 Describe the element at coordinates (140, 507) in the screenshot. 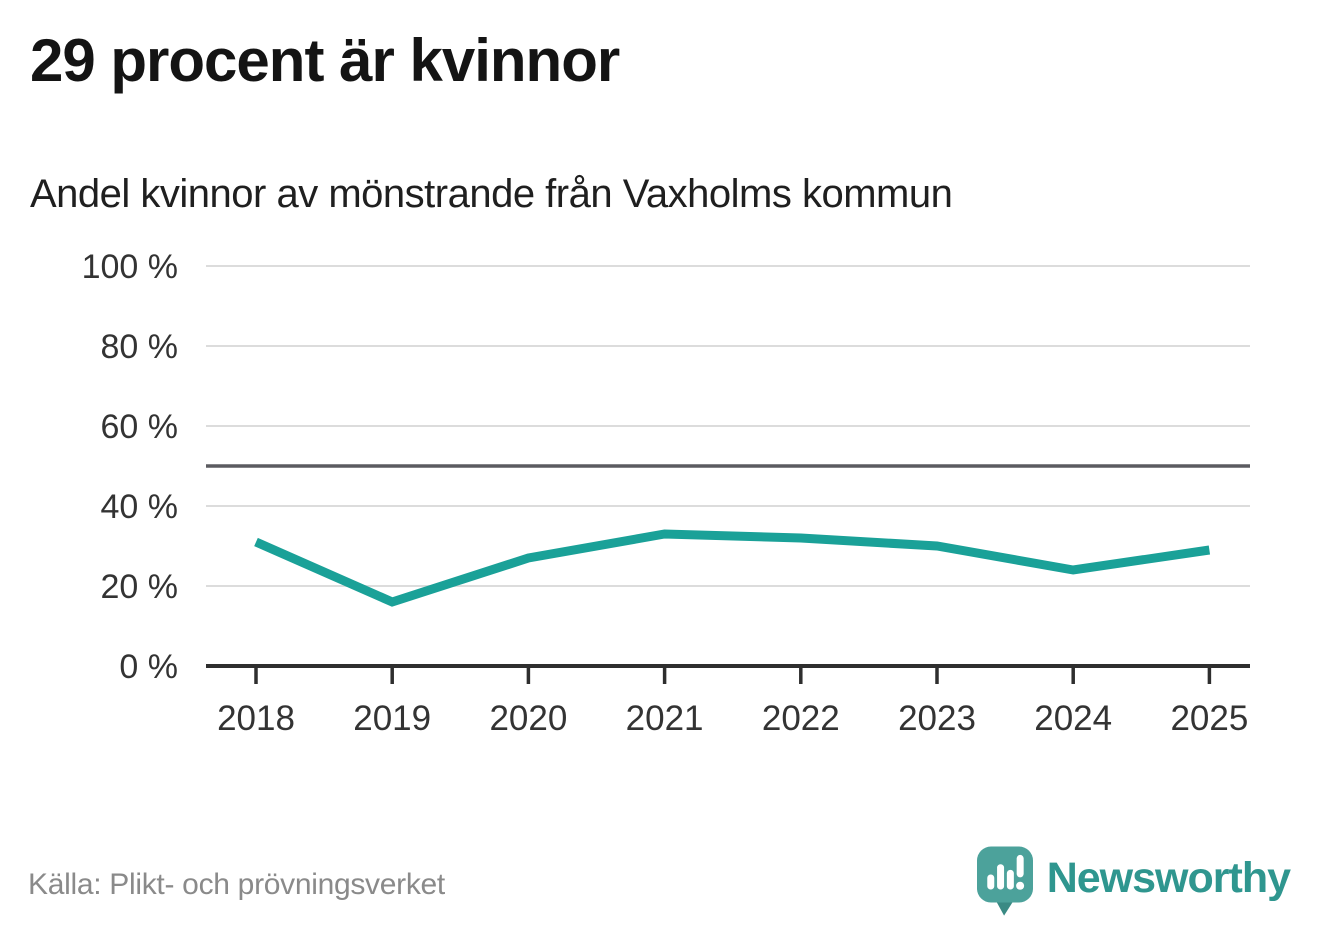

I see `y-tick-label: 40 %` at that location.